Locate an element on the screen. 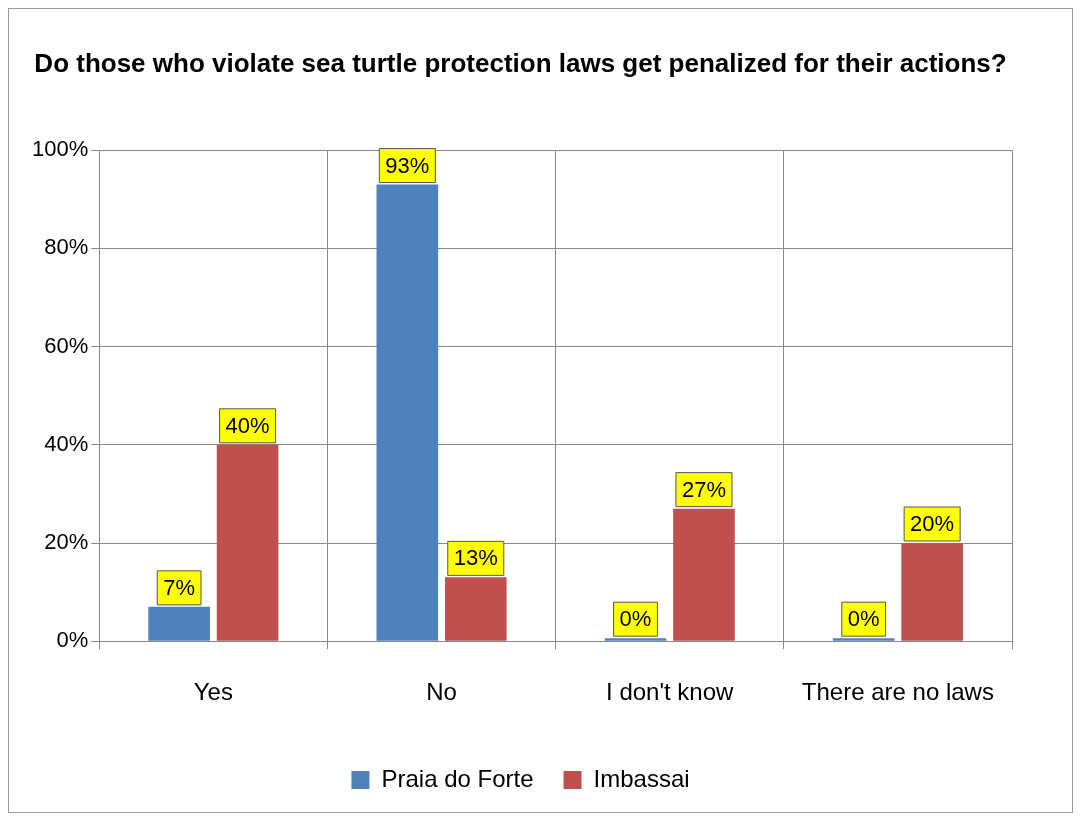 Image resolution: width=1089 pixels, height=825 pixels. x-tick-label: No is located at coordinates (441, 692).